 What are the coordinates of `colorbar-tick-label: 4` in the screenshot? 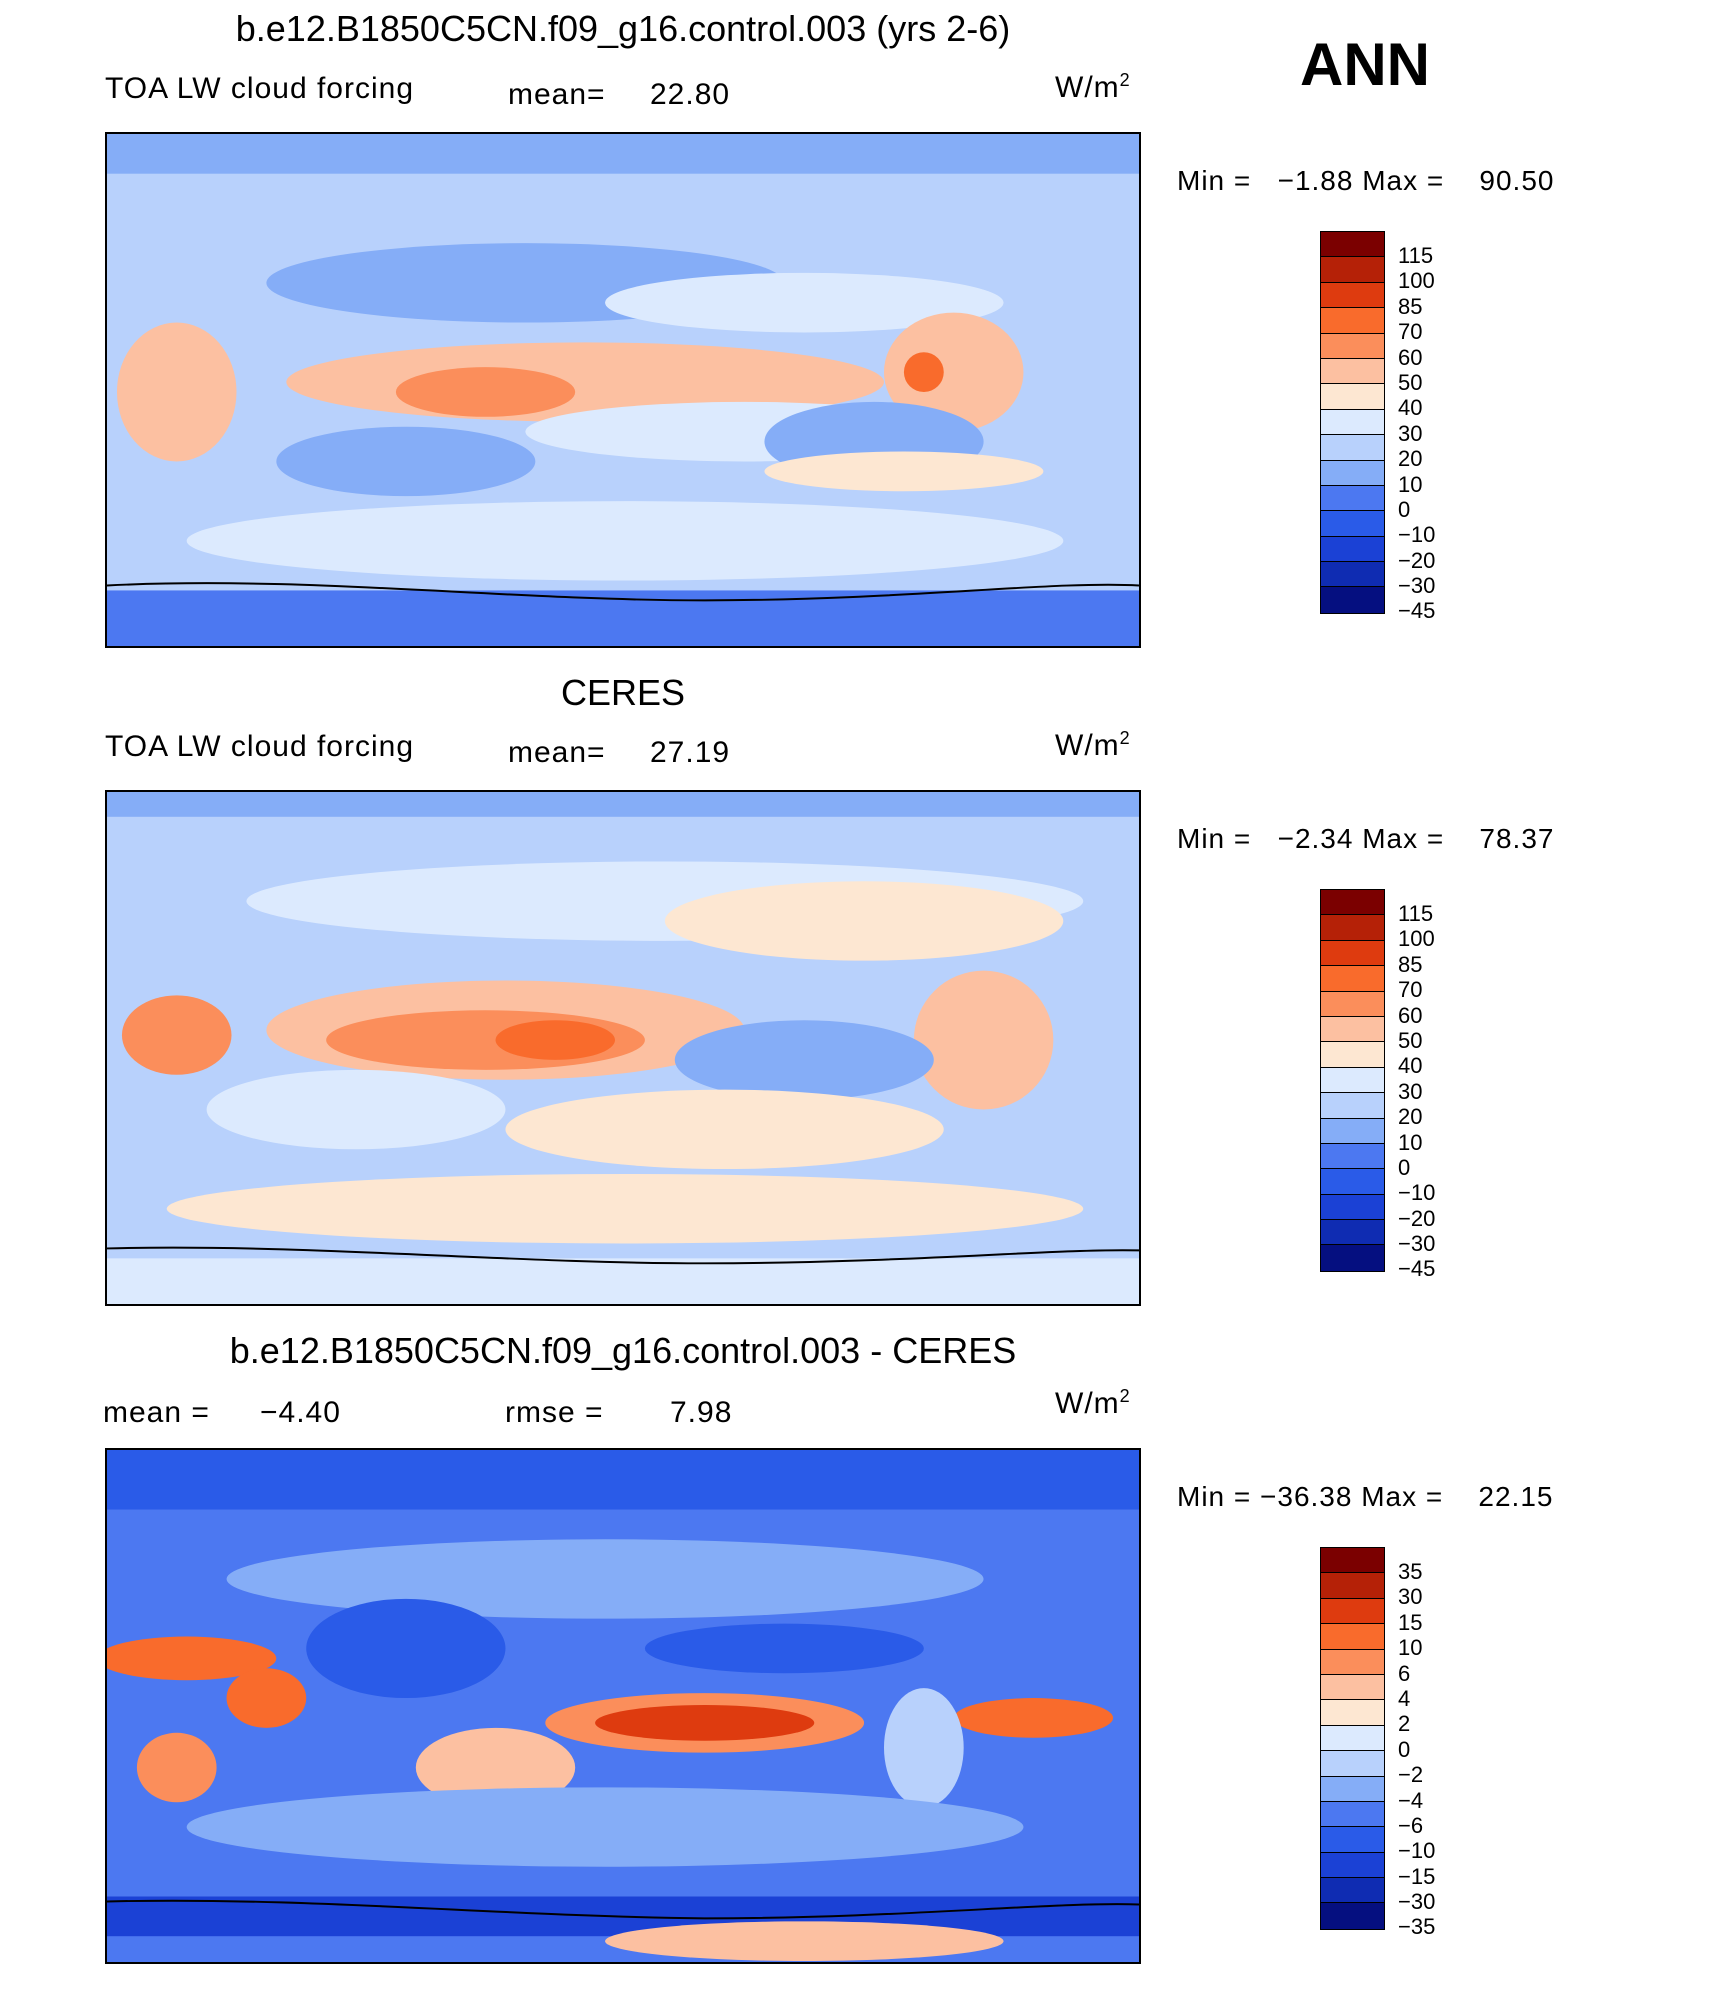 It's located at (1404, 1698).